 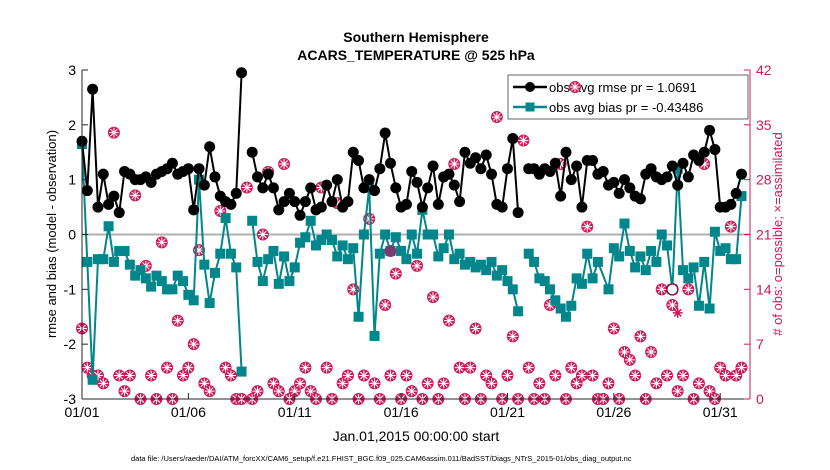 I want to click on x-tick-label: 01/16, so click(x=401, y=412).